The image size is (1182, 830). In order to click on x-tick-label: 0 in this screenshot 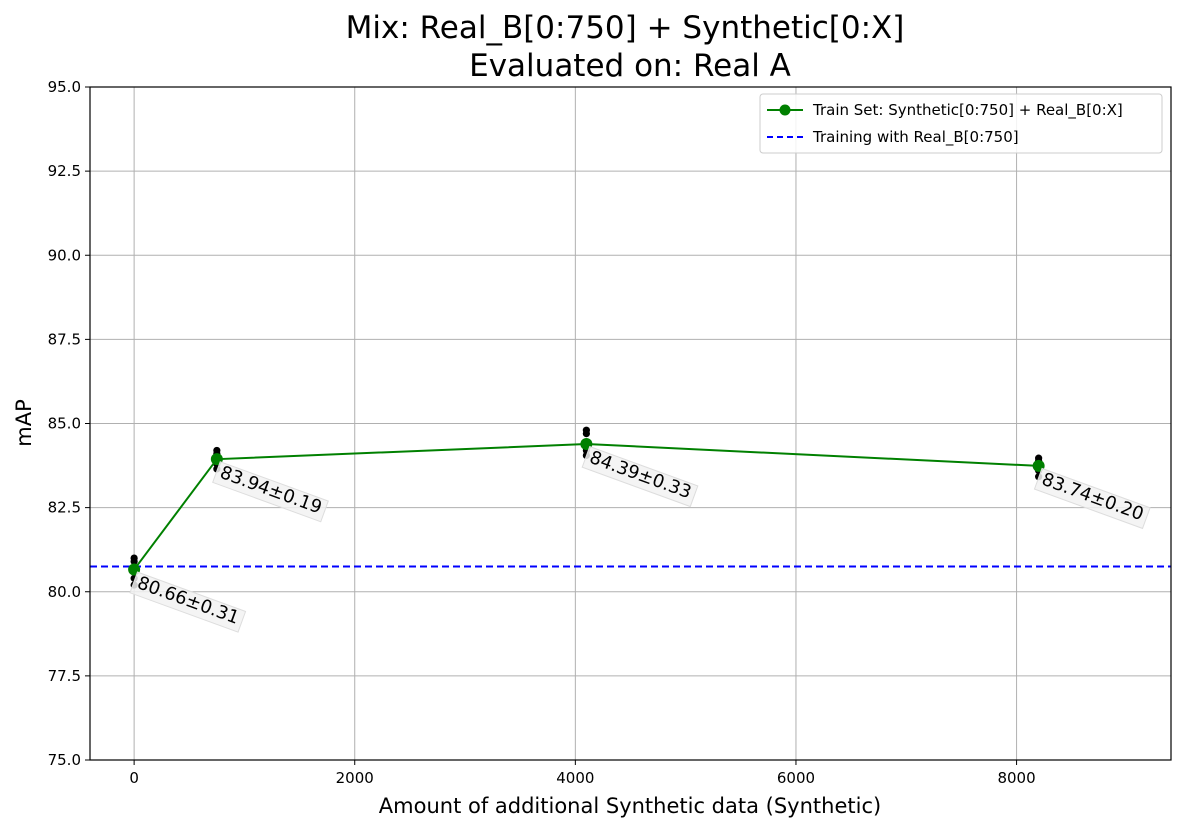, I will do `click(134, 778)`.